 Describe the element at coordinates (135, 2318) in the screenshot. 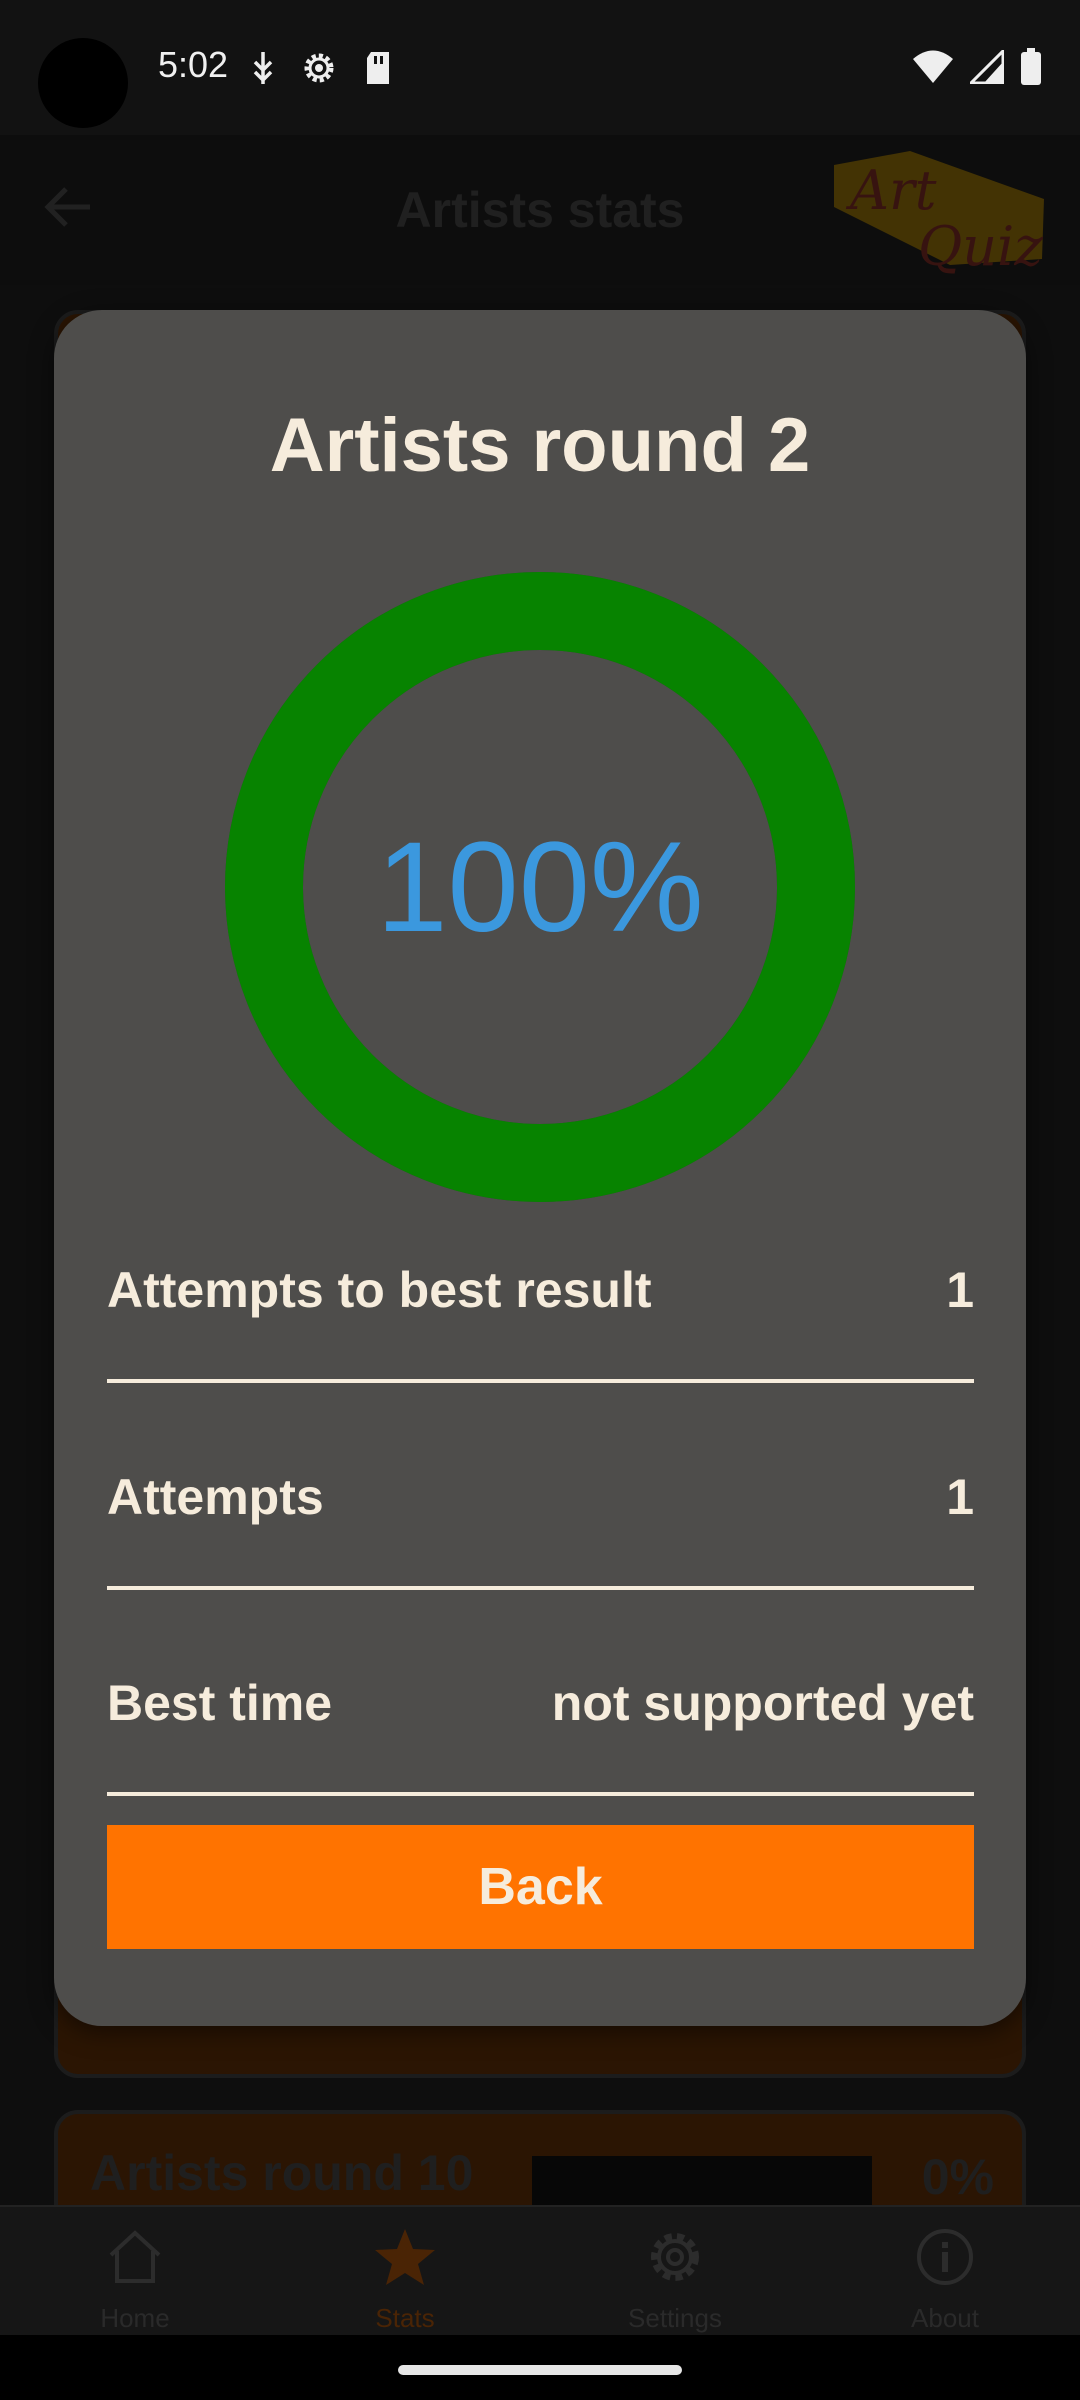

I see `nav-label: Home` at that location.